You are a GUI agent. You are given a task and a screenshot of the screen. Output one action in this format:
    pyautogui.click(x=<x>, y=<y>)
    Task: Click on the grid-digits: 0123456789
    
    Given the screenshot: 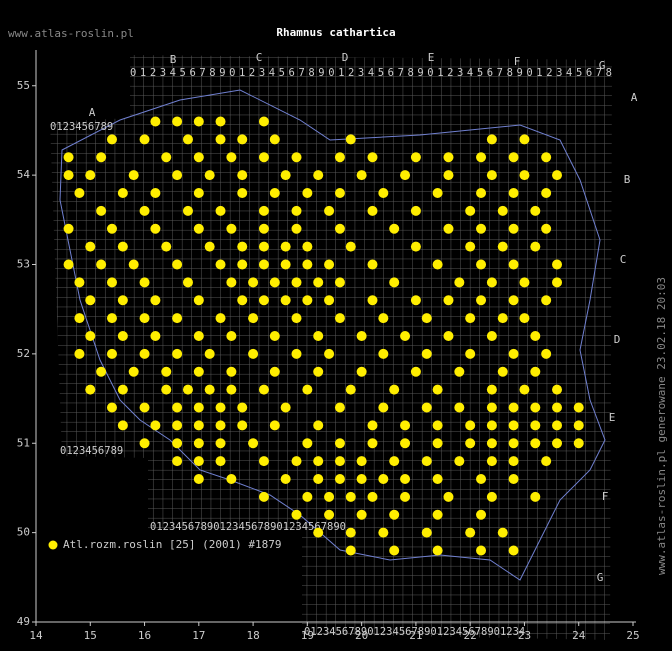 What is the action you would take?
    pyautogui.click(x=91, y=451)
    